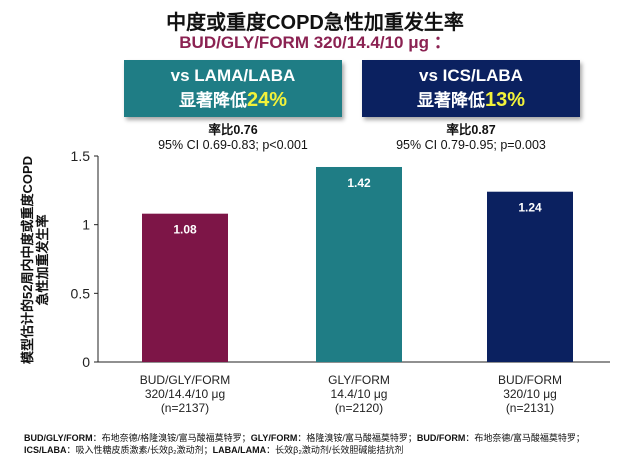  Describe the element at coordinates (233, 130) in the screenshot. I see `rate-ratio: 率比0.76` at that location.